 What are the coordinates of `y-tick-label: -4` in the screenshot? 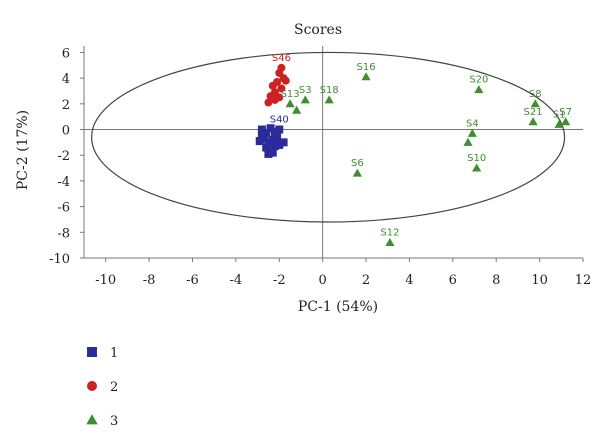 It's located at (63, 182).